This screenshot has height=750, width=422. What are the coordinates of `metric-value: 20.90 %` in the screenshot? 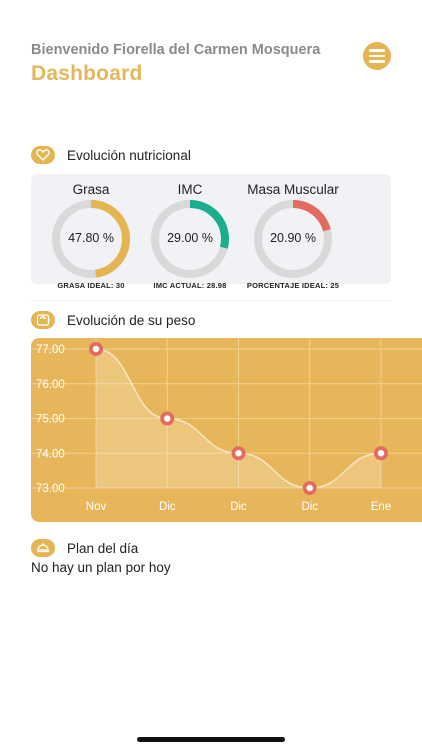 It's located at (293, 238).